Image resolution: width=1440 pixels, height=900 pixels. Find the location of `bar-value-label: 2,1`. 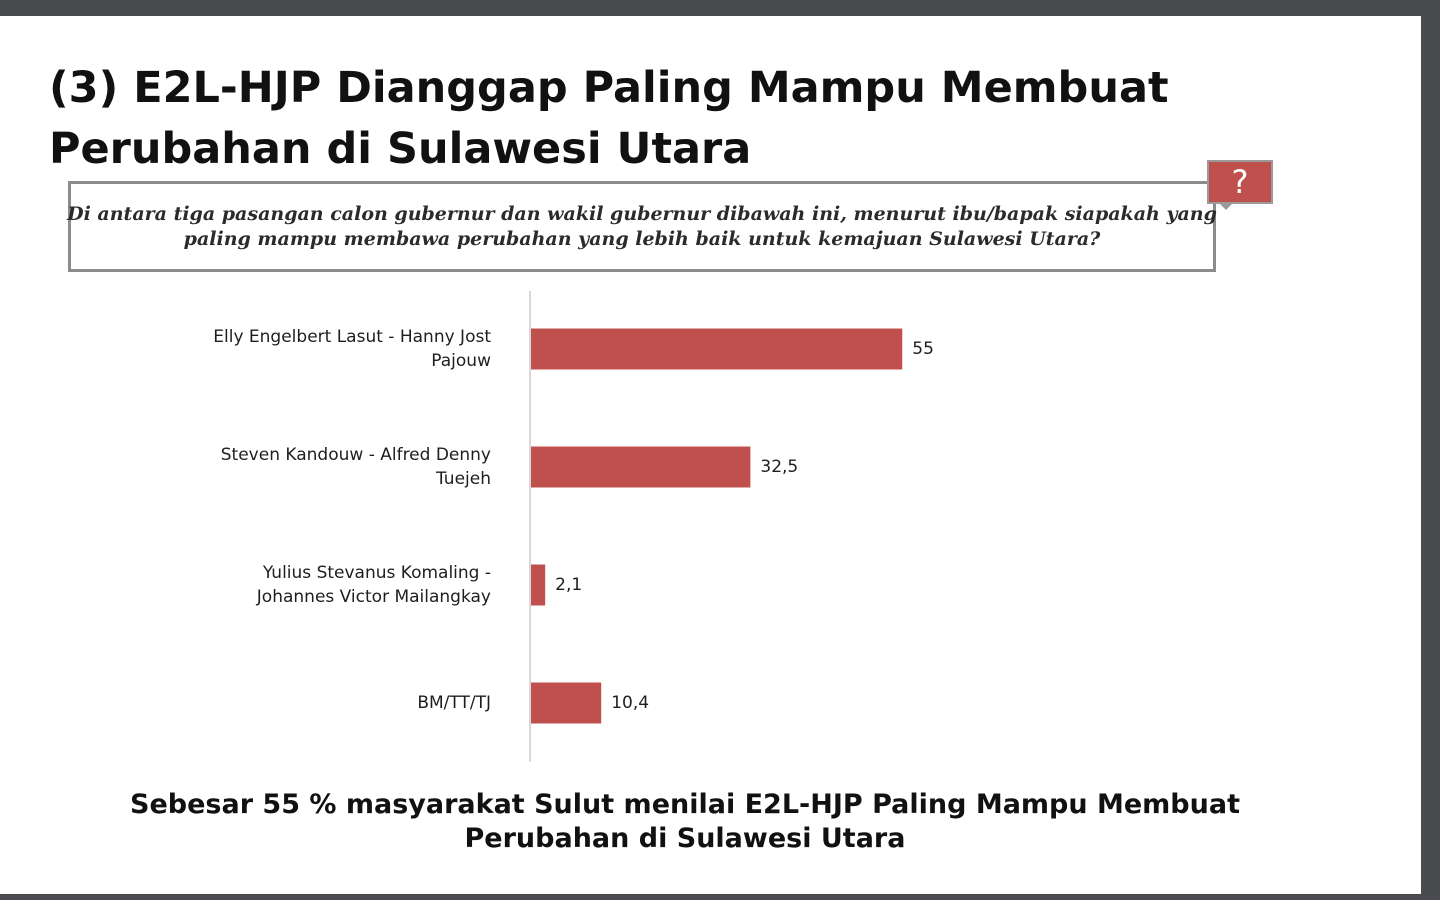

bar-value-label: 2,1 is located at coordinates (569, 585).